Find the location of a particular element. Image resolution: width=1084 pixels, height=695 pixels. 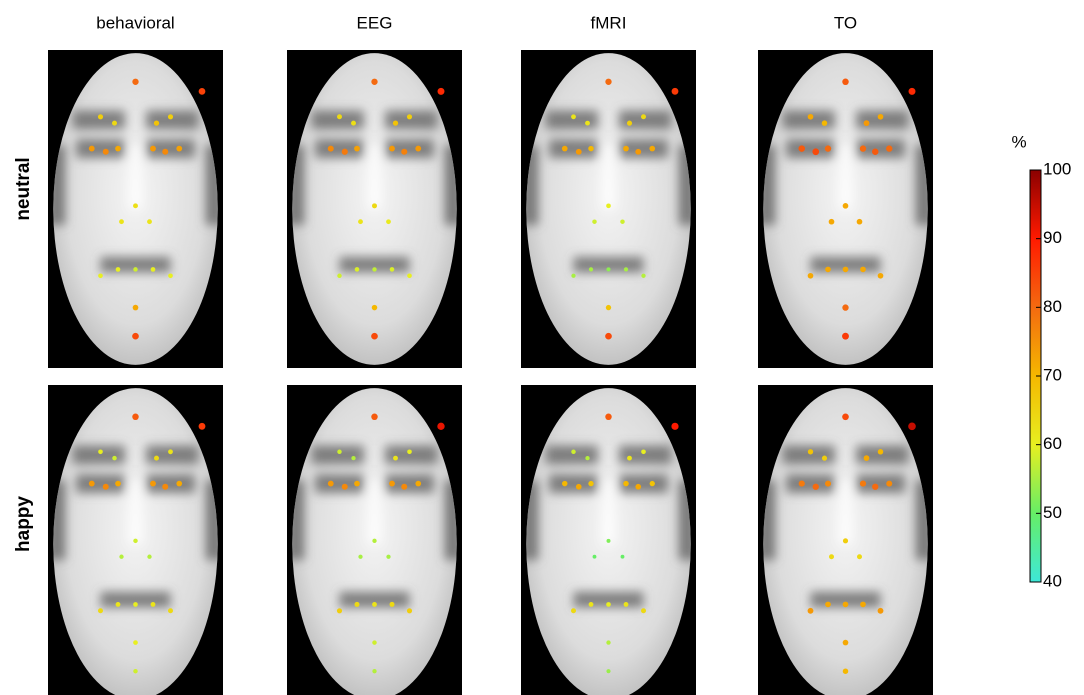

column-title: TO is located at coordinates (845, 22).